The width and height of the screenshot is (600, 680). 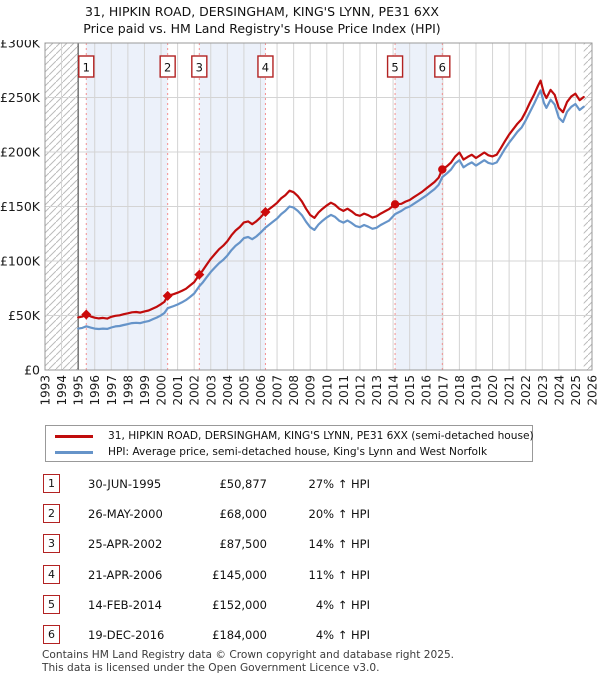 I want to click on sale-number-badge: 5, so click(x=51, y=604).